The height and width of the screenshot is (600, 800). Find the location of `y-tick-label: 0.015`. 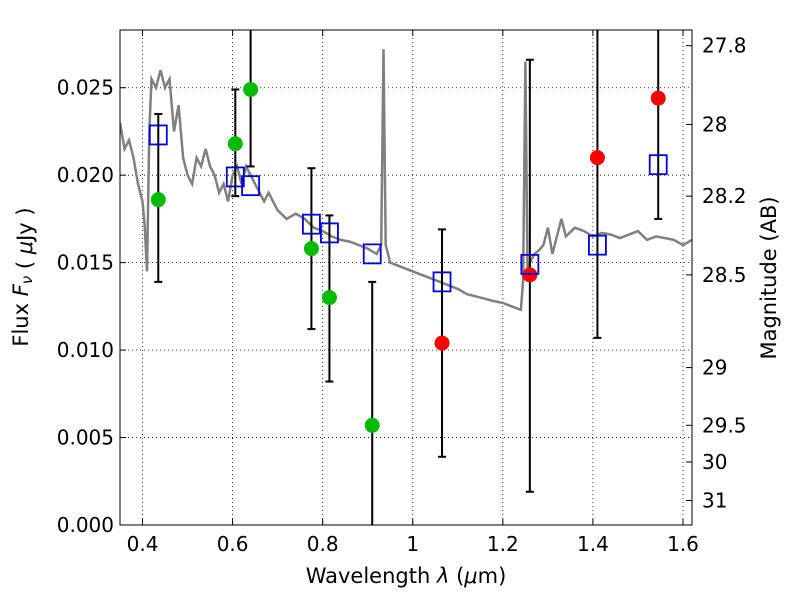

y-tick-label: 0.015 is located at coordinates (85, 263).